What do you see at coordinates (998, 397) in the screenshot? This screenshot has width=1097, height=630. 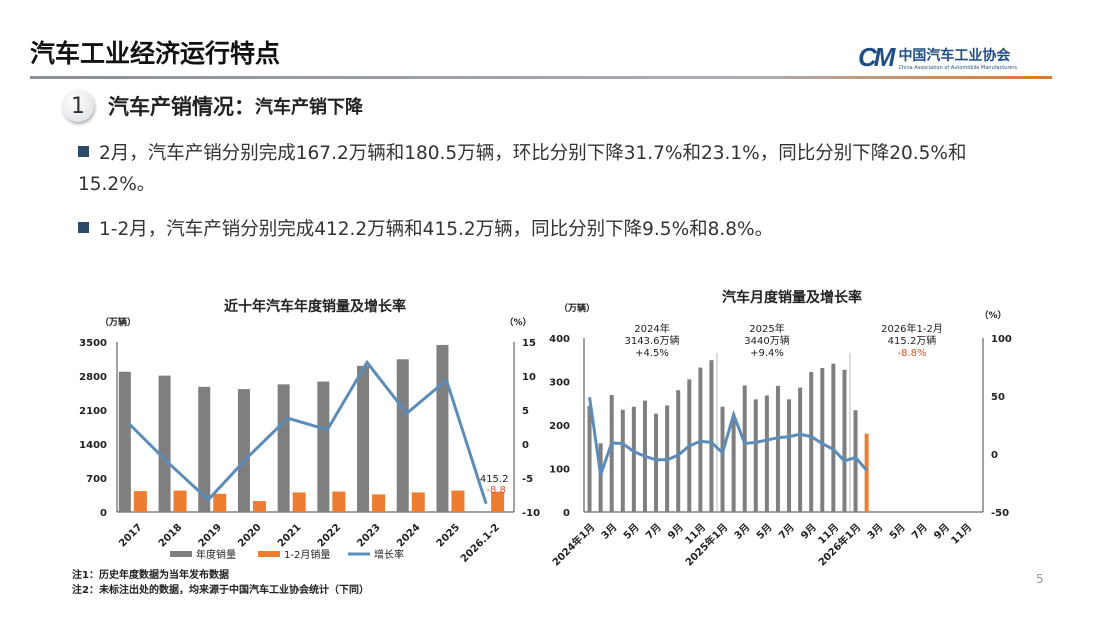 I see `chart2-y2tick: 50` at bounding box center [998, 397].